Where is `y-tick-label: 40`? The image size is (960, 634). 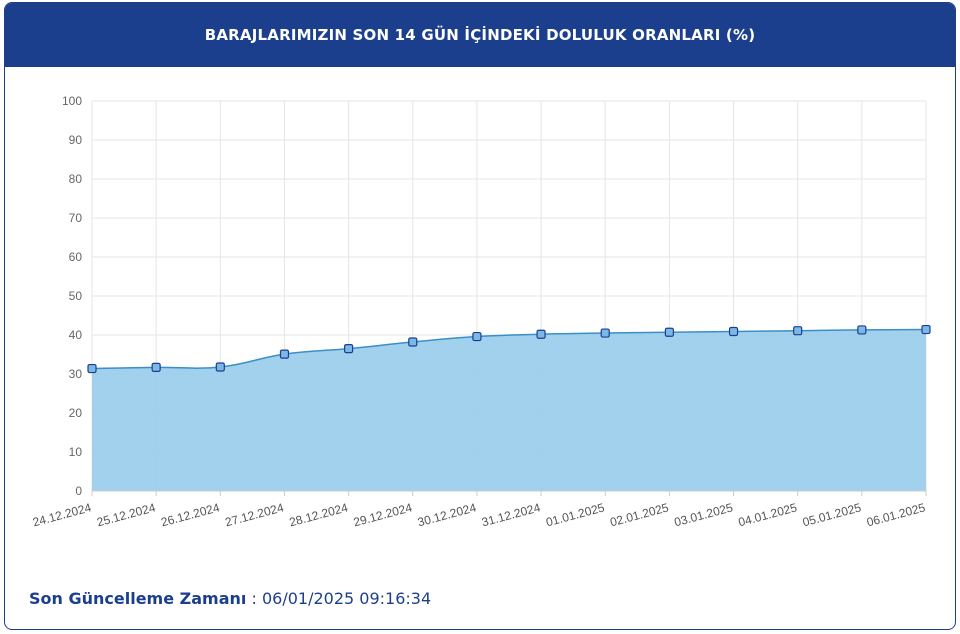 y-tick-label: 40 is located at coordinates (76, 335).